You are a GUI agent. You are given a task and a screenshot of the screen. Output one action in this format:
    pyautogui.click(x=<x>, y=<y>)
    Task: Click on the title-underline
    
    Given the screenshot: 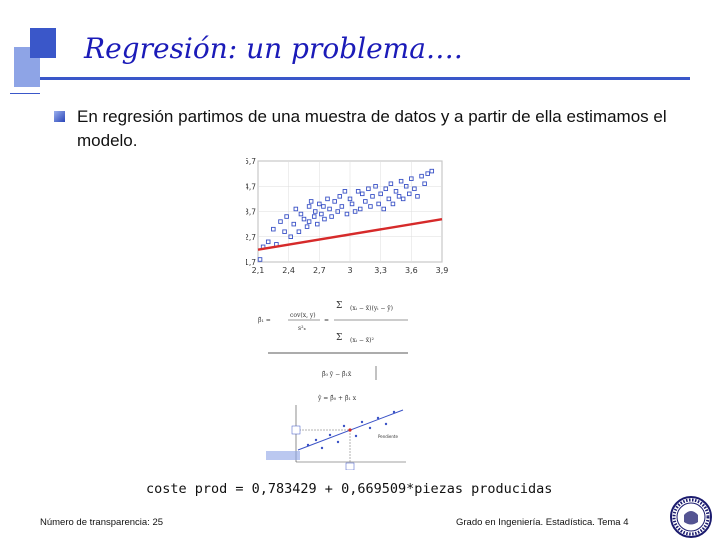 What is the action you would take?
    pyautogui.click(x=365, y=78)
    